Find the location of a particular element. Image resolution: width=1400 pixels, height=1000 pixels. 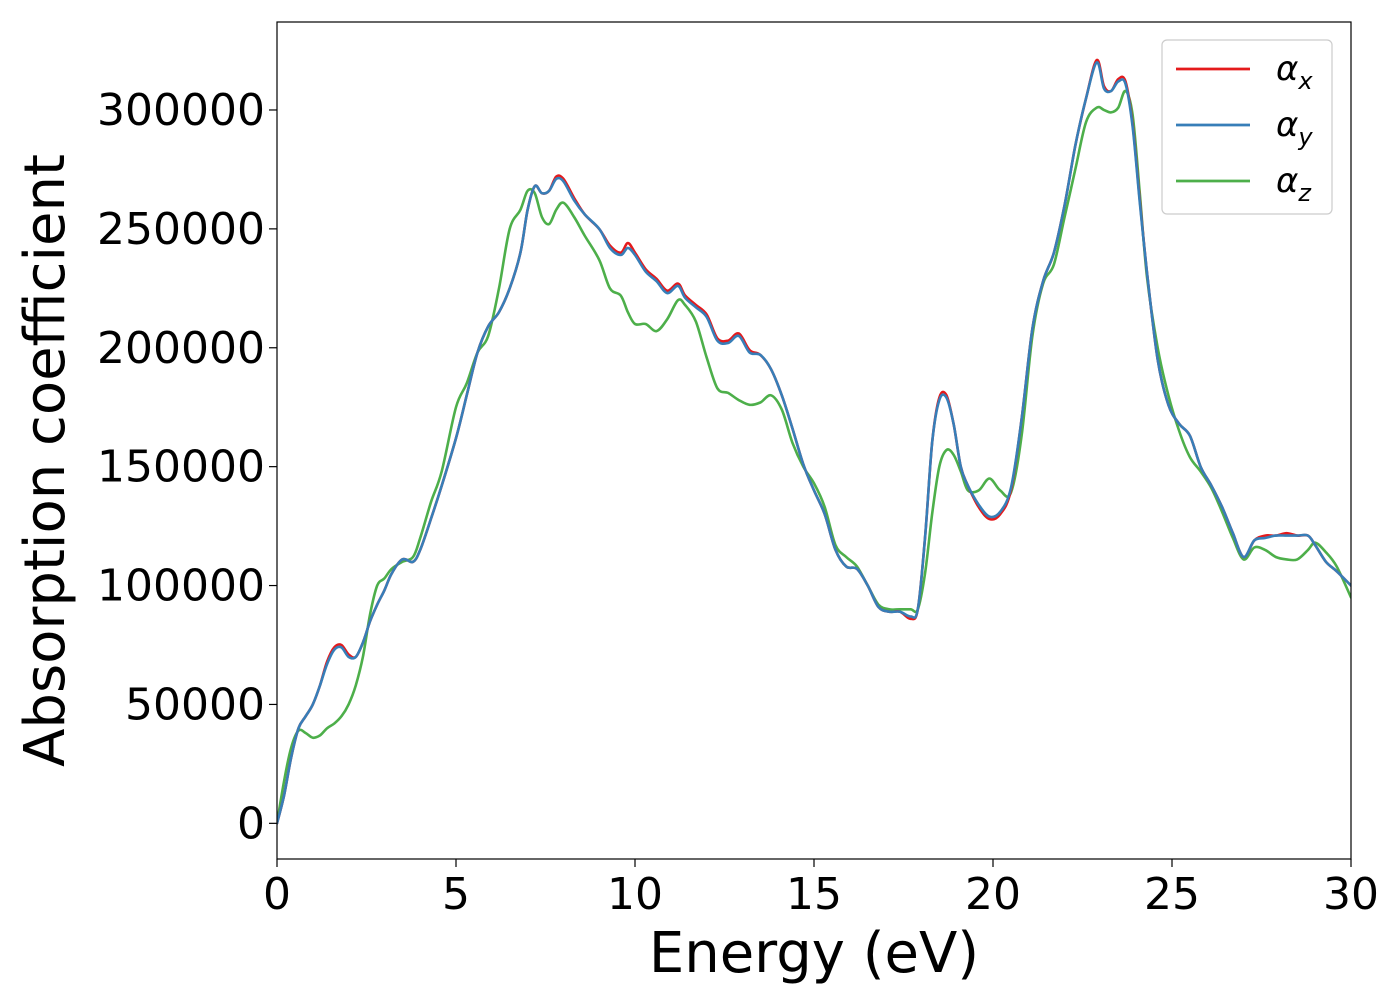

y-tick-label: 200000 is located at coordinates (181, 348).